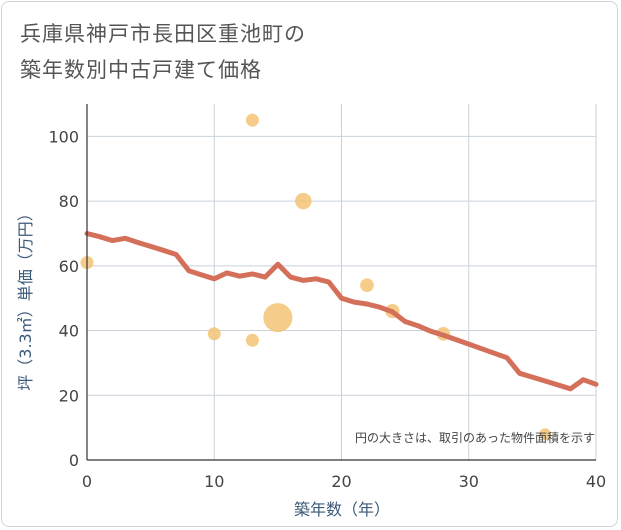 The height and width of the screenshot is (530, 621). What do you see at coordinates (469, 481) in the screenshot?
I see `x-tick-label: 30` at bounding box center [469, 481].